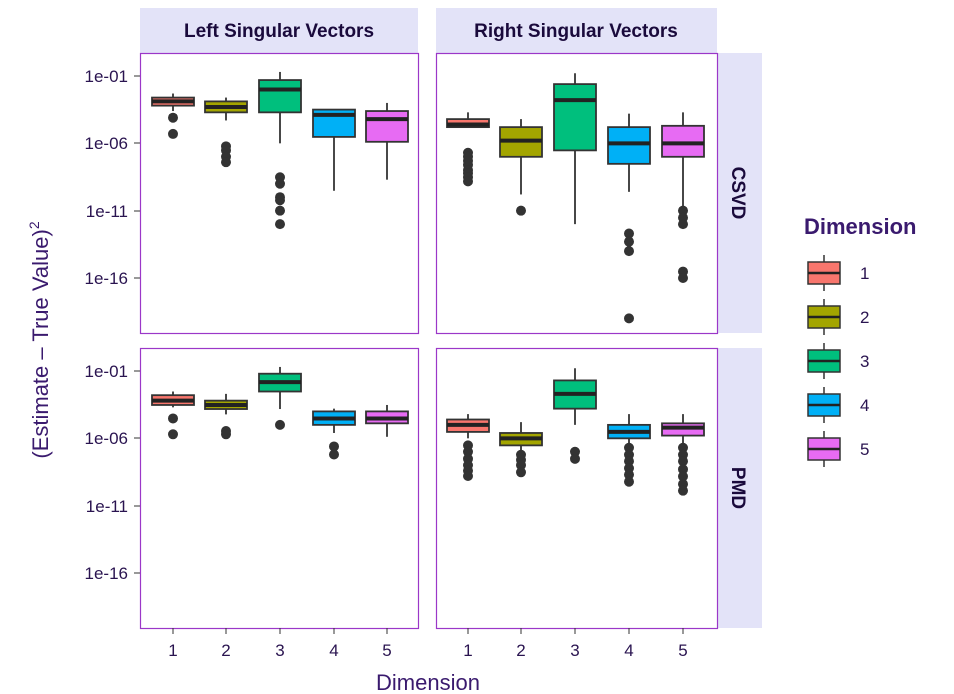  What do you see at coordinates (864, 361) in the screenshot?
I see `legend-label: 3` at bounding box center [864, 361].